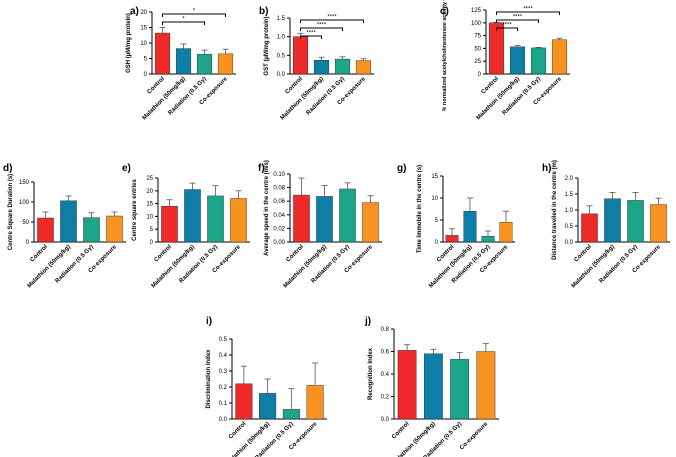 The width and height of the screenshot is (676, 457). Describe the element at coordinates (135, 209) in the screenshot. I see `y-axis-title: Centre square entries` at that location.